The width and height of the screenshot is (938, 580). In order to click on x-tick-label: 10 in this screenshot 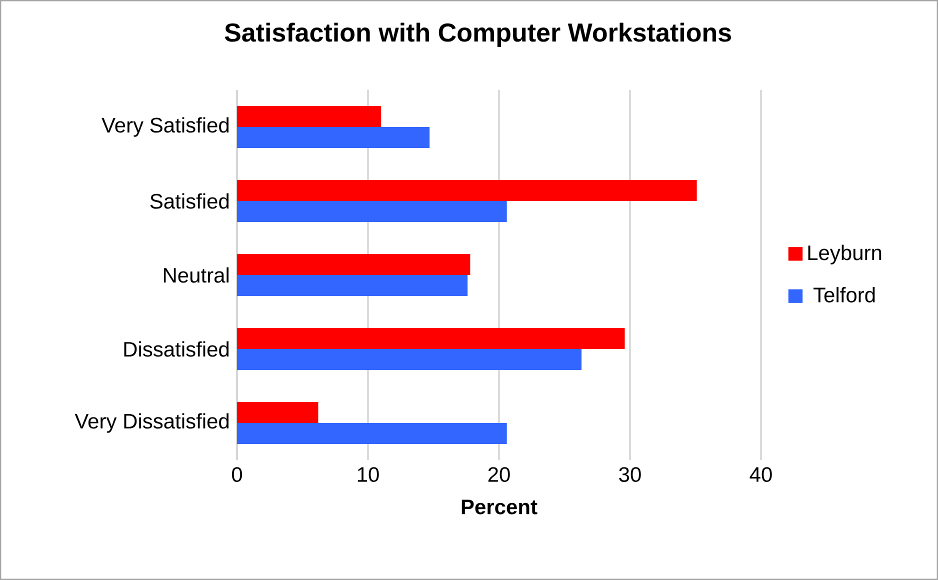, I will do `click(368, 474)`.